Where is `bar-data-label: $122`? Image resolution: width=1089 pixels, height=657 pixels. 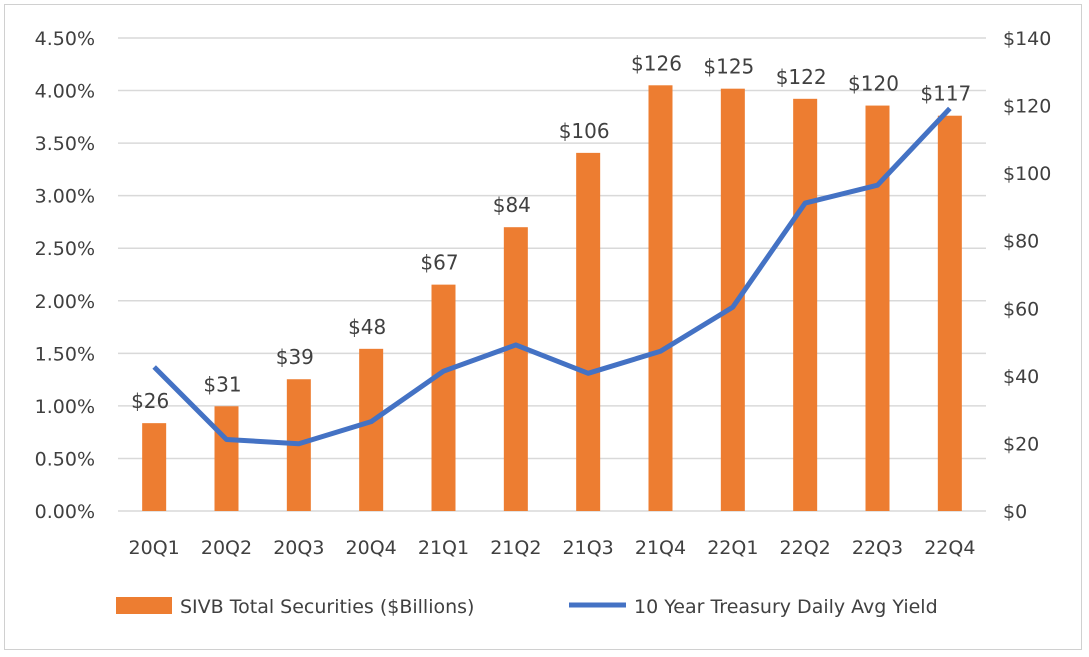 bar-data-label: $122 is located at coordinates (801, 77).